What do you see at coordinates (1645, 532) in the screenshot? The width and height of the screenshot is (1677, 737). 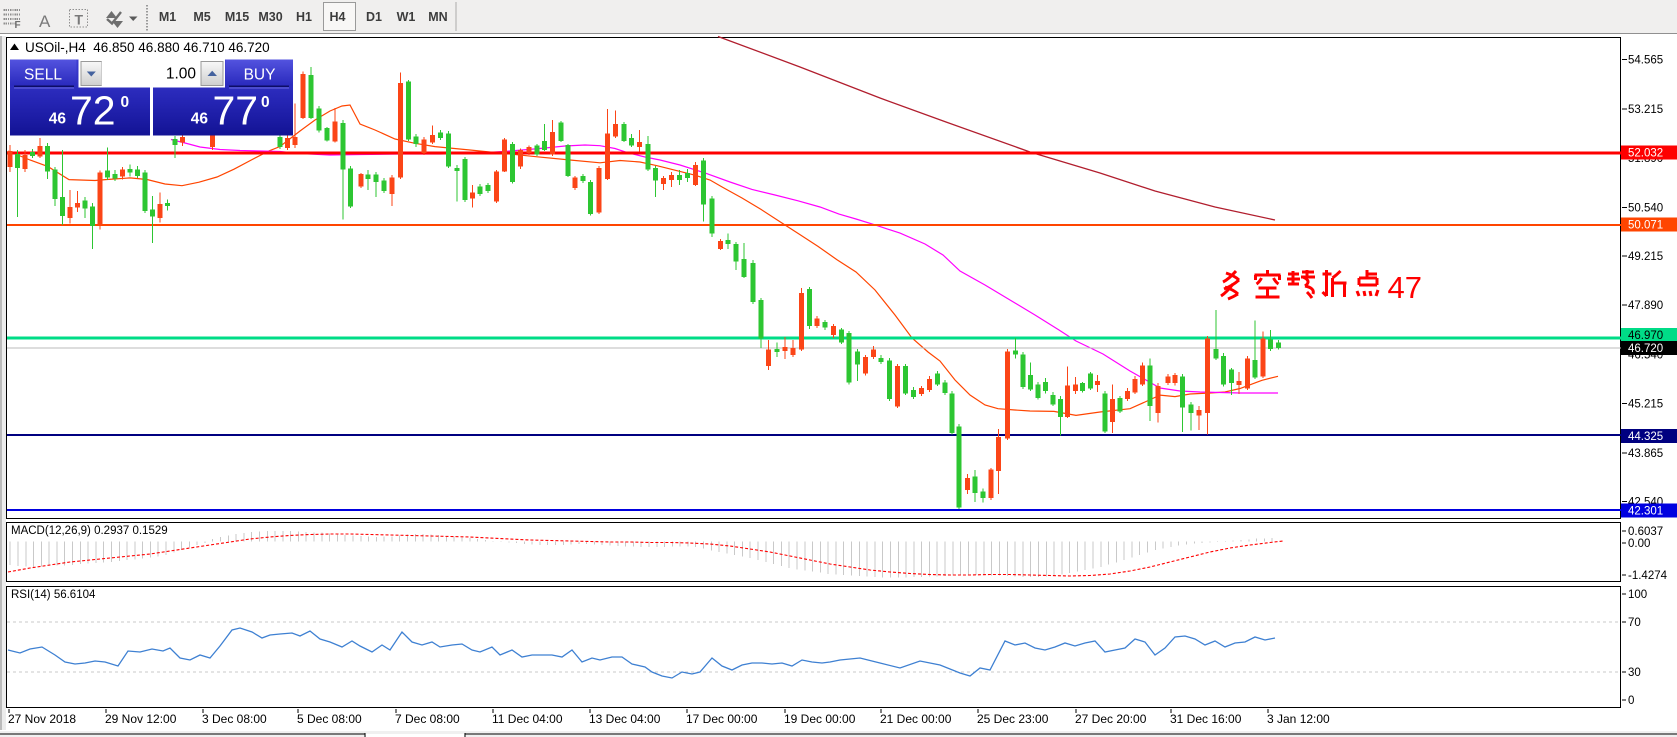 I see `svg-text: 0.6037` at bounding box center [1645, 532].